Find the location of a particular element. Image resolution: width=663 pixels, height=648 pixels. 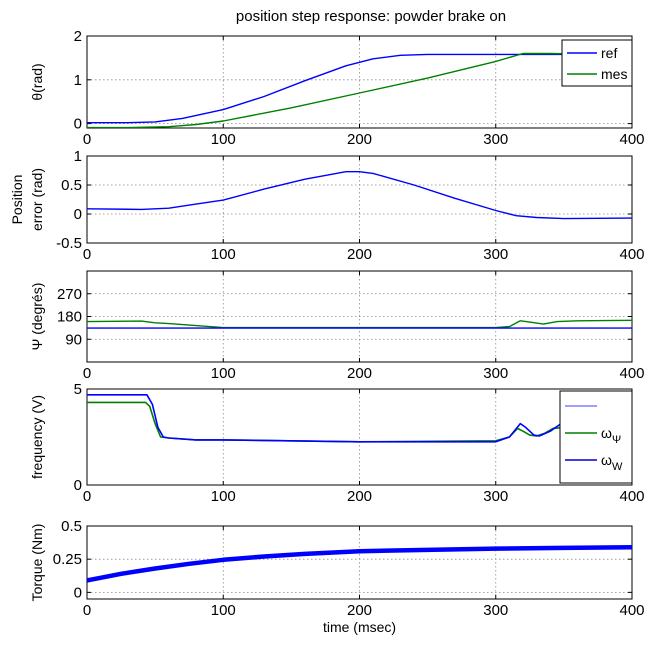

y-axis-label: θ(rad) is located at coordinates (37, 81).